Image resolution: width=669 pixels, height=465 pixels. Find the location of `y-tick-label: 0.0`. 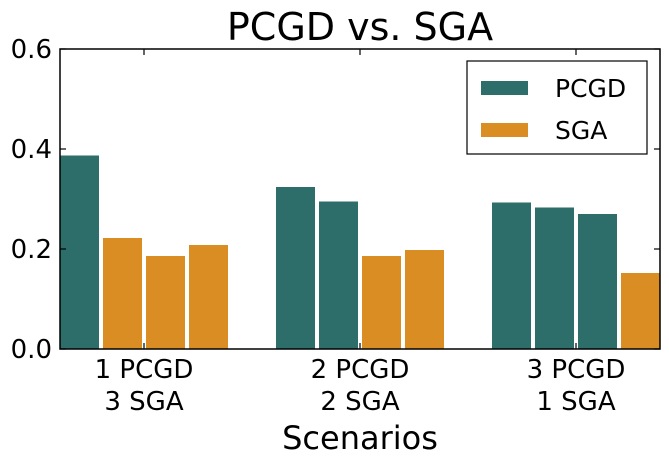

y-tick-label: 0.0 is located at coordinates (31, 350).